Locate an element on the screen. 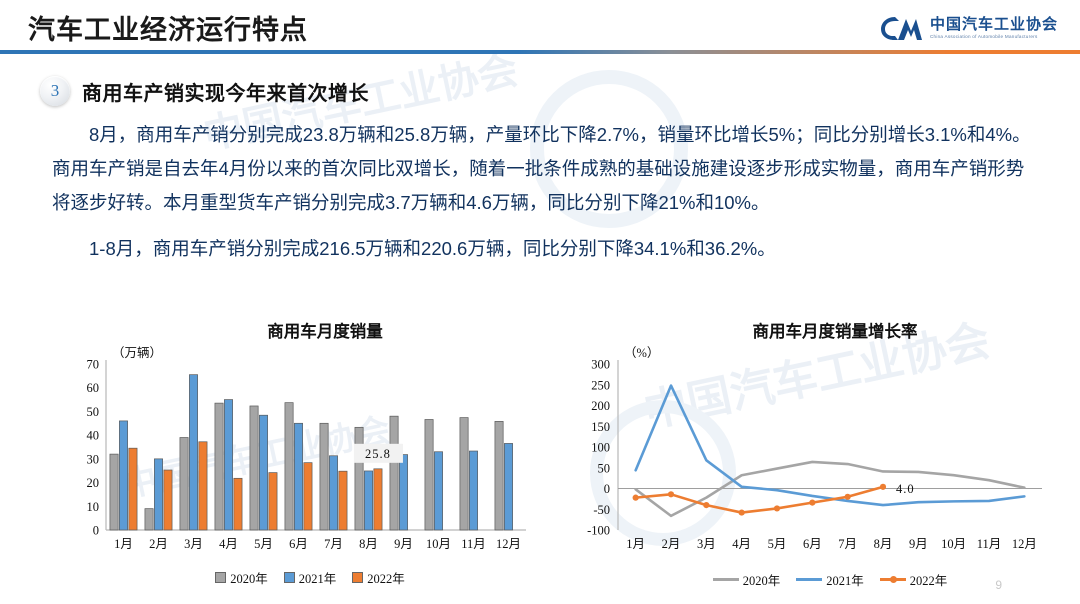 The height and width of the screenshot is (604, 1080). svg-text: 20 is located at coordinates (93, 483).